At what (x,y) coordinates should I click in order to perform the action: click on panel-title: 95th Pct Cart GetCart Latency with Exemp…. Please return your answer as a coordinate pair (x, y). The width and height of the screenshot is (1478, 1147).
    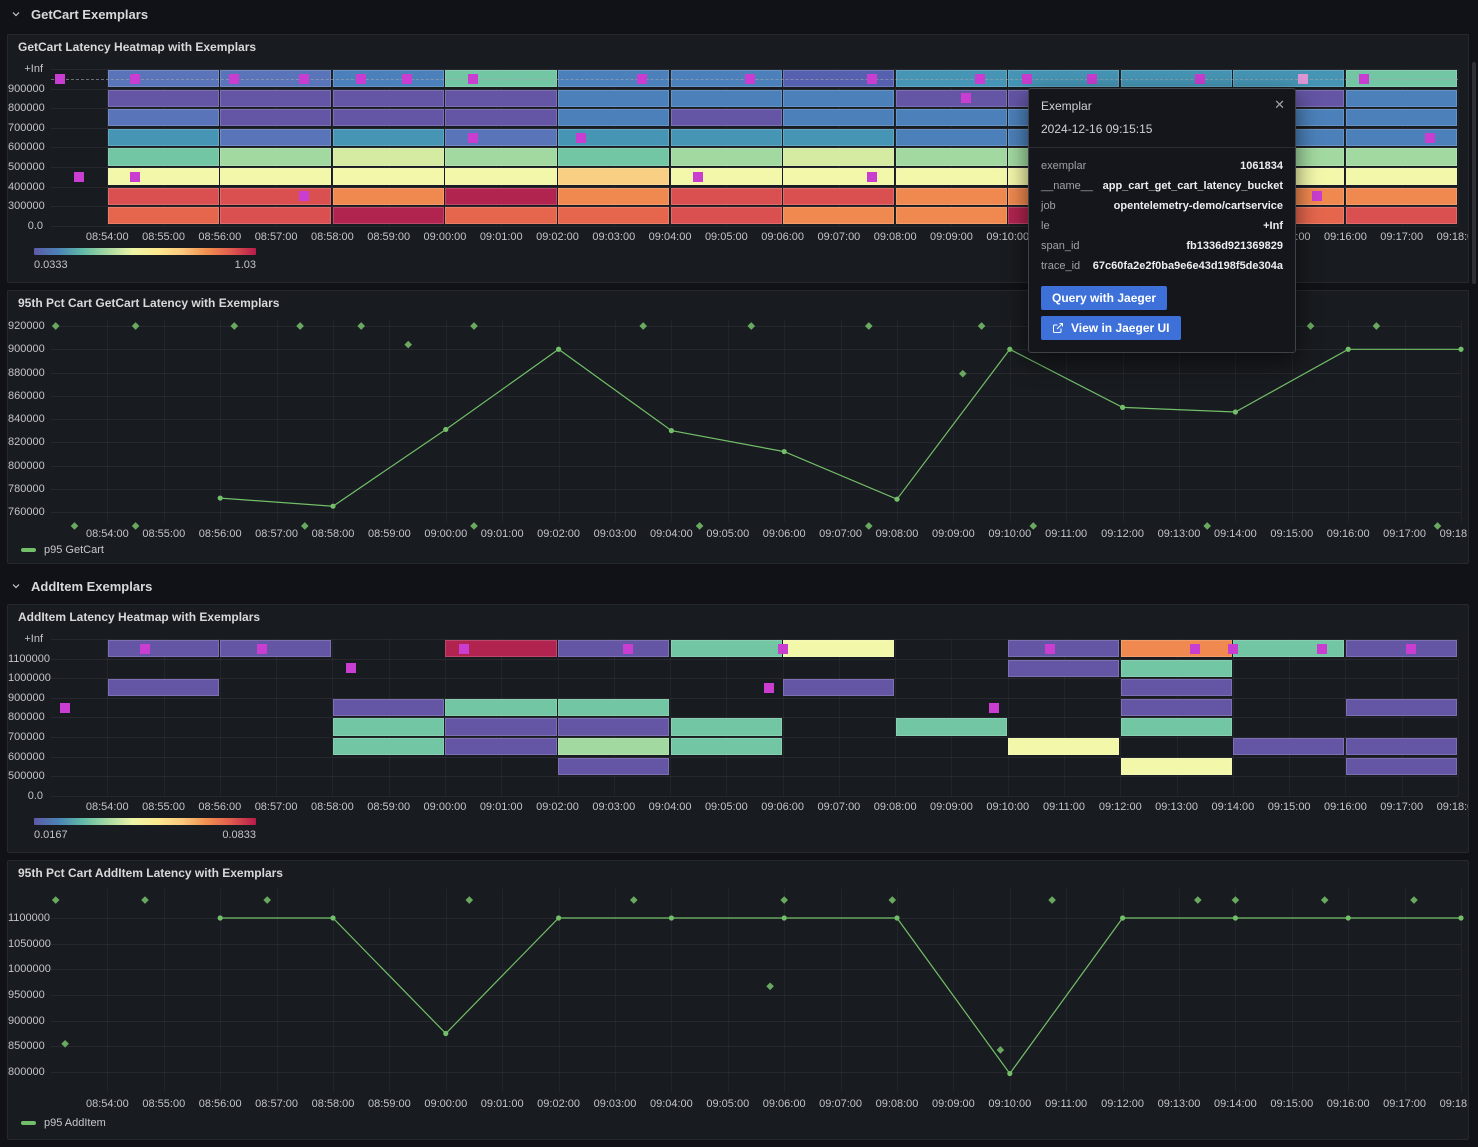
    Looking at the image, I should click on (149, 303).